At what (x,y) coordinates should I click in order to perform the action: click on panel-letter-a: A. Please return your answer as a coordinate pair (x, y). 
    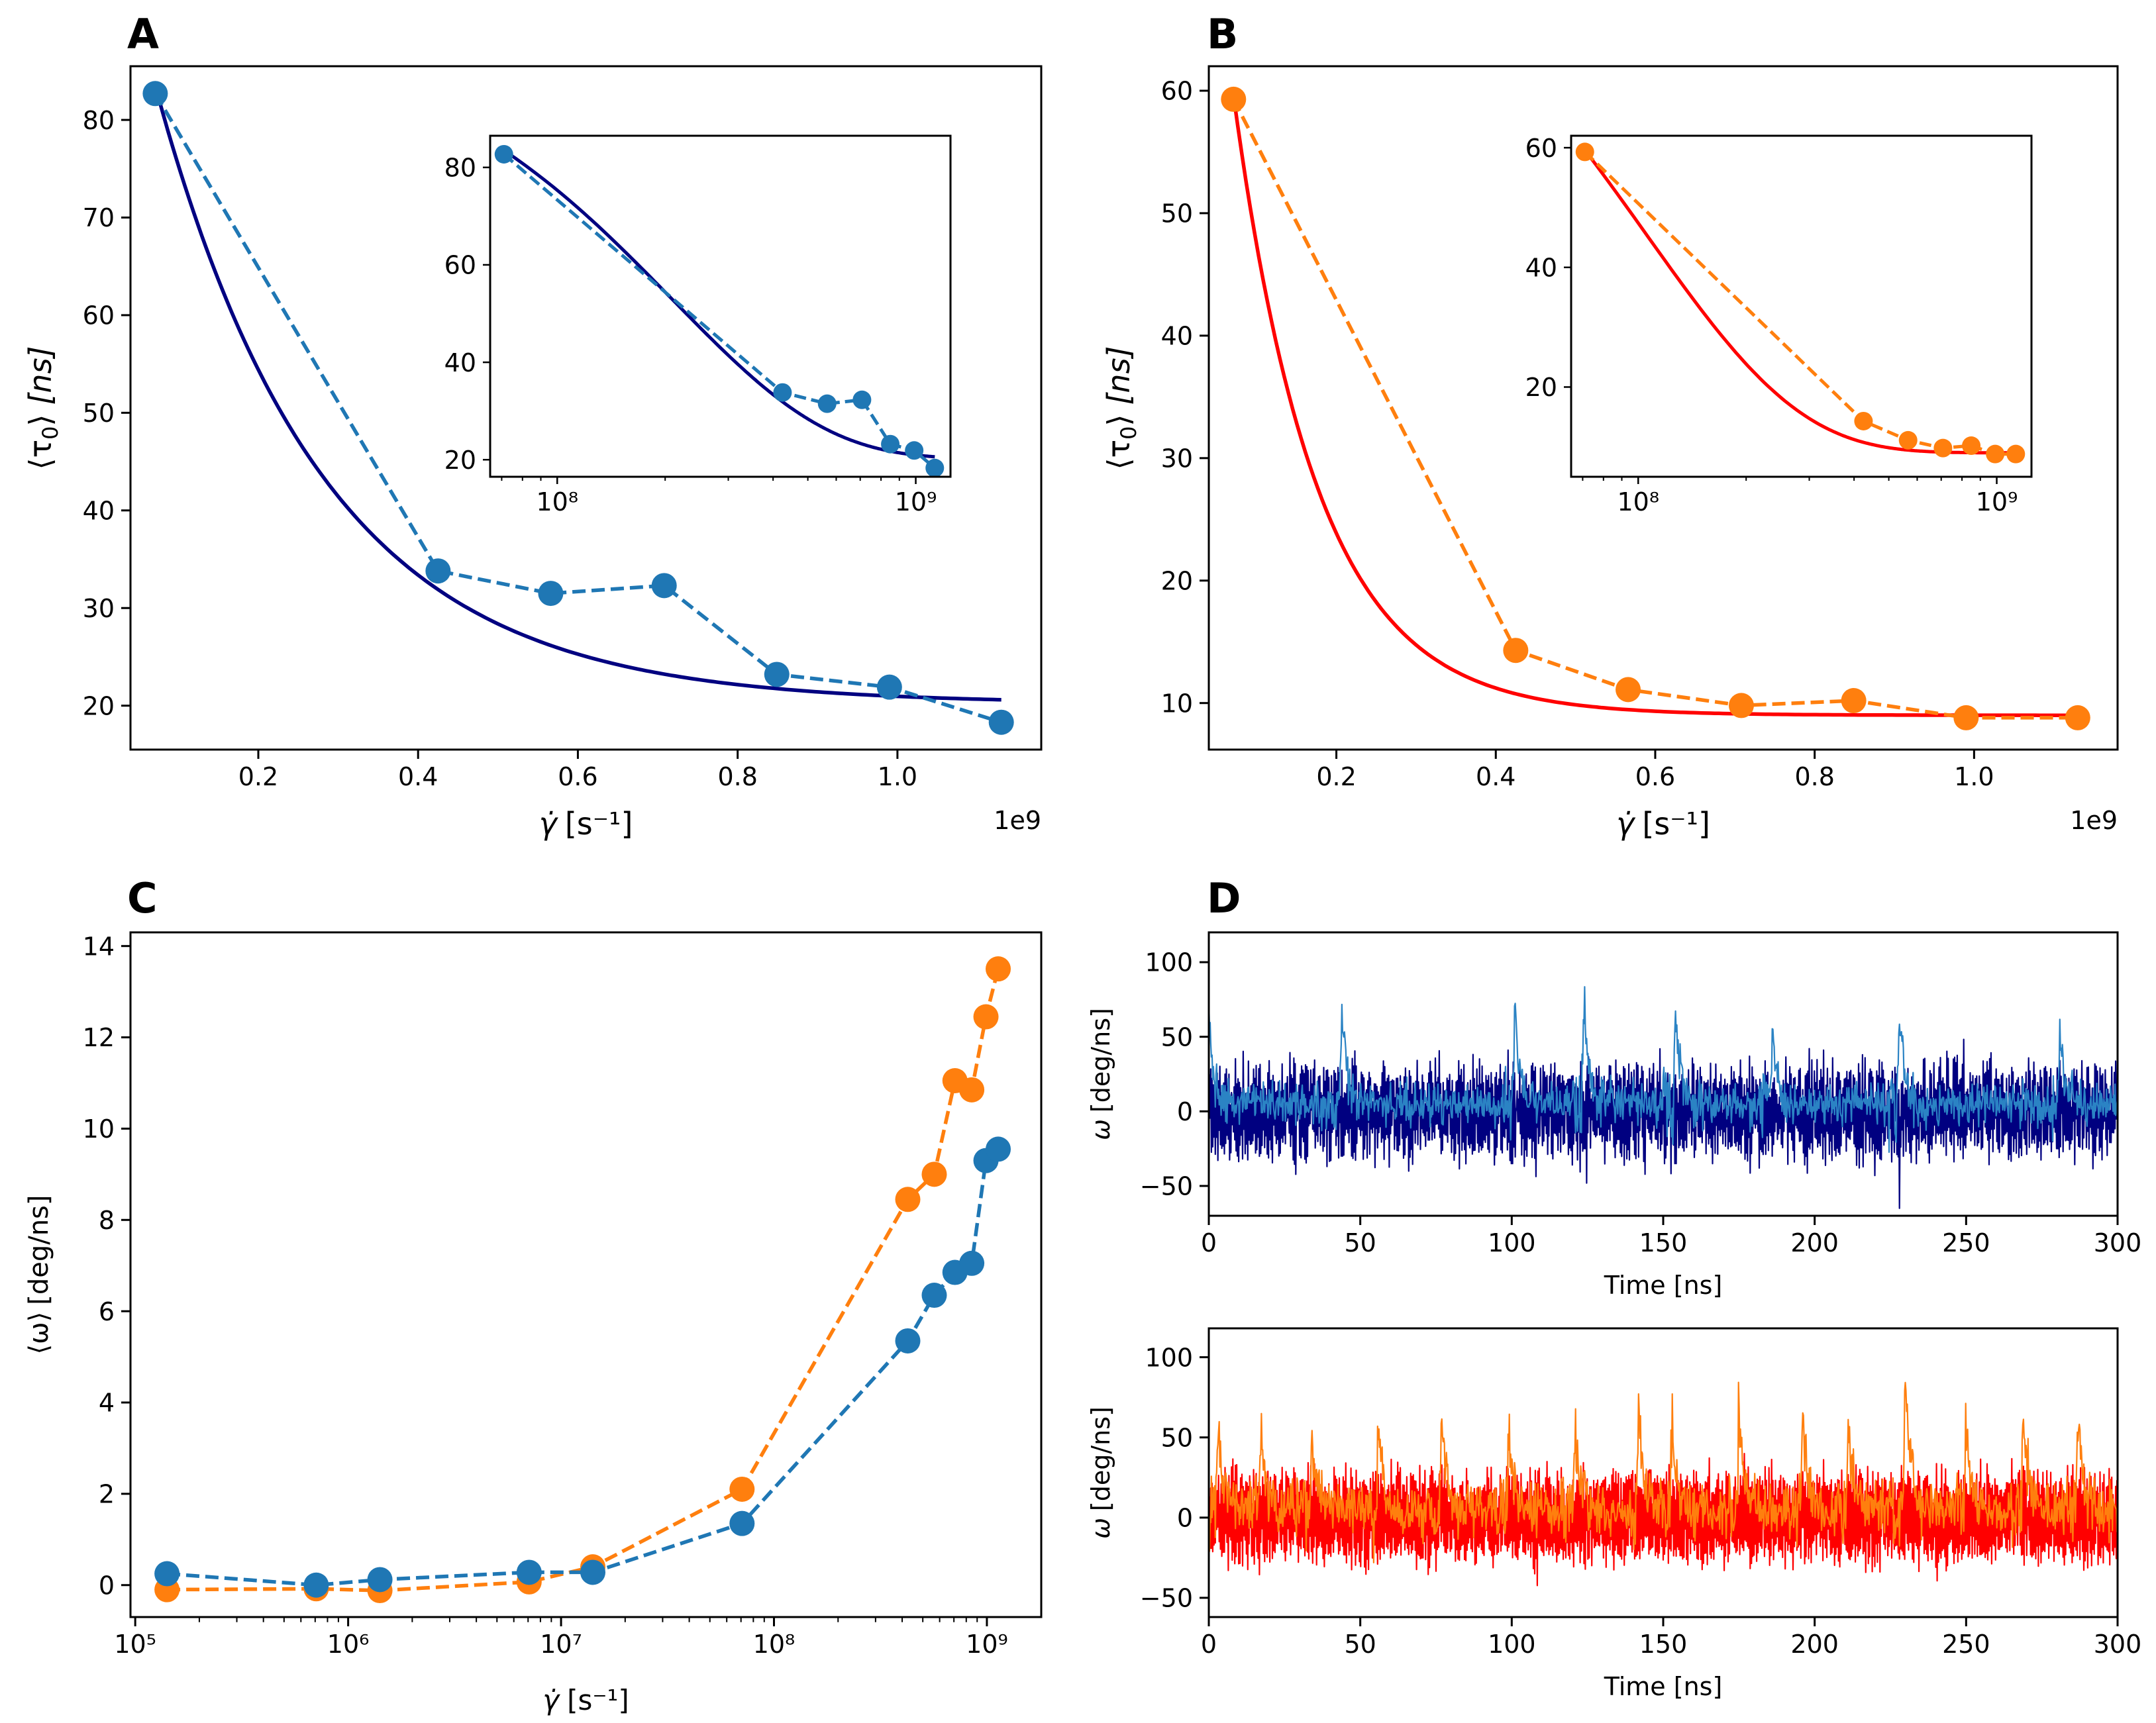
    Looking at the image, I should click on (143, 34).